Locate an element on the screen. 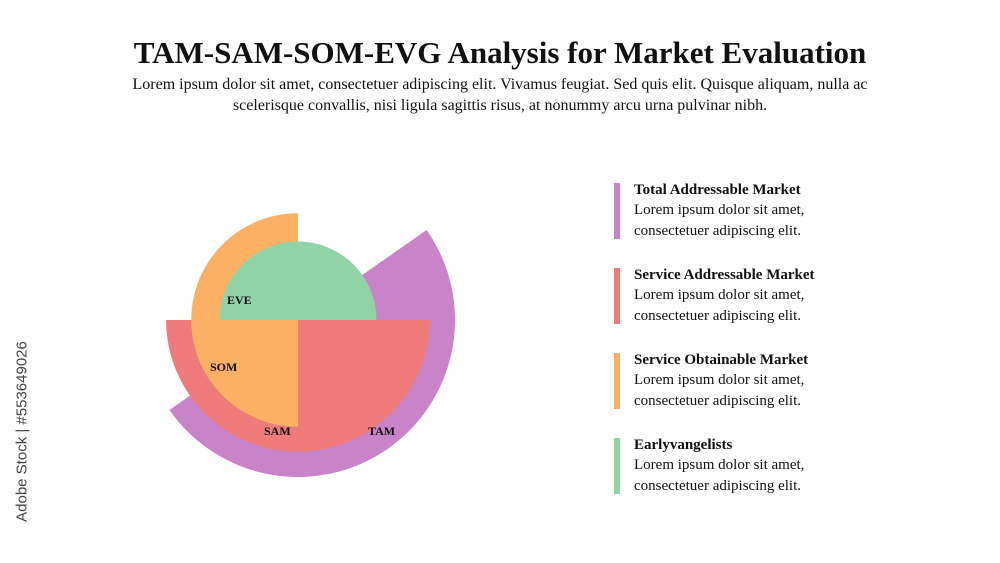 The width and height of the screenshot is (1000, 563). segment-label-sam: SAM is located at coordinates (277, 431).